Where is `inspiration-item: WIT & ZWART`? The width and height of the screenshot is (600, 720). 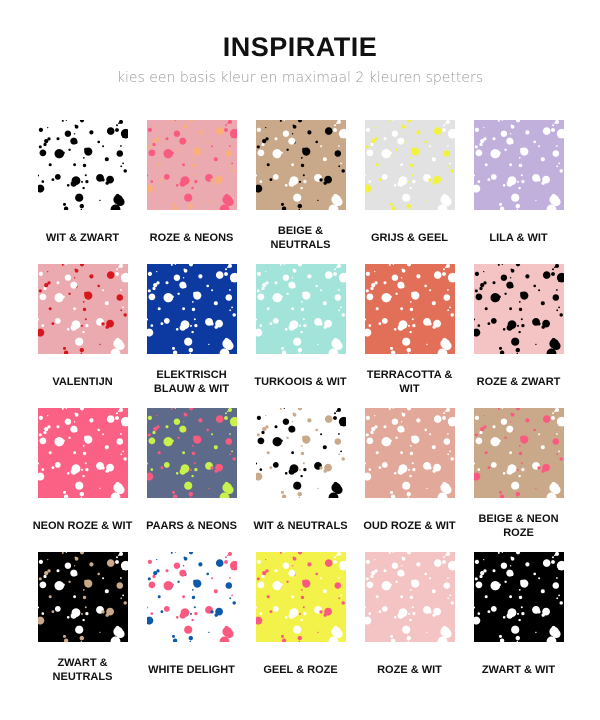
inspiration-item: WIT & ZWART is located at coordinates (82, 192).